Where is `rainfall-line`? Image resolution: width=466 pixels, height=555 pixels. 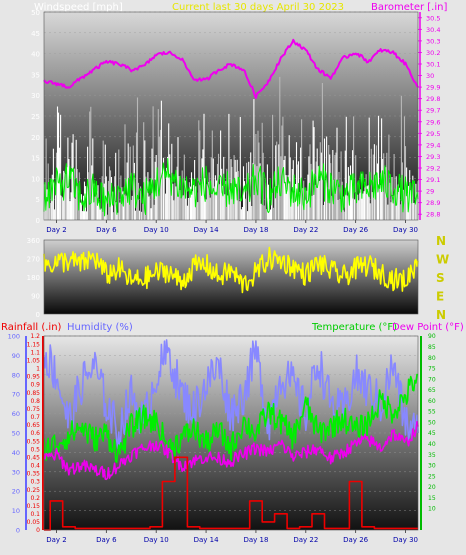
rainfall-line is located at coordinates (231, 493).